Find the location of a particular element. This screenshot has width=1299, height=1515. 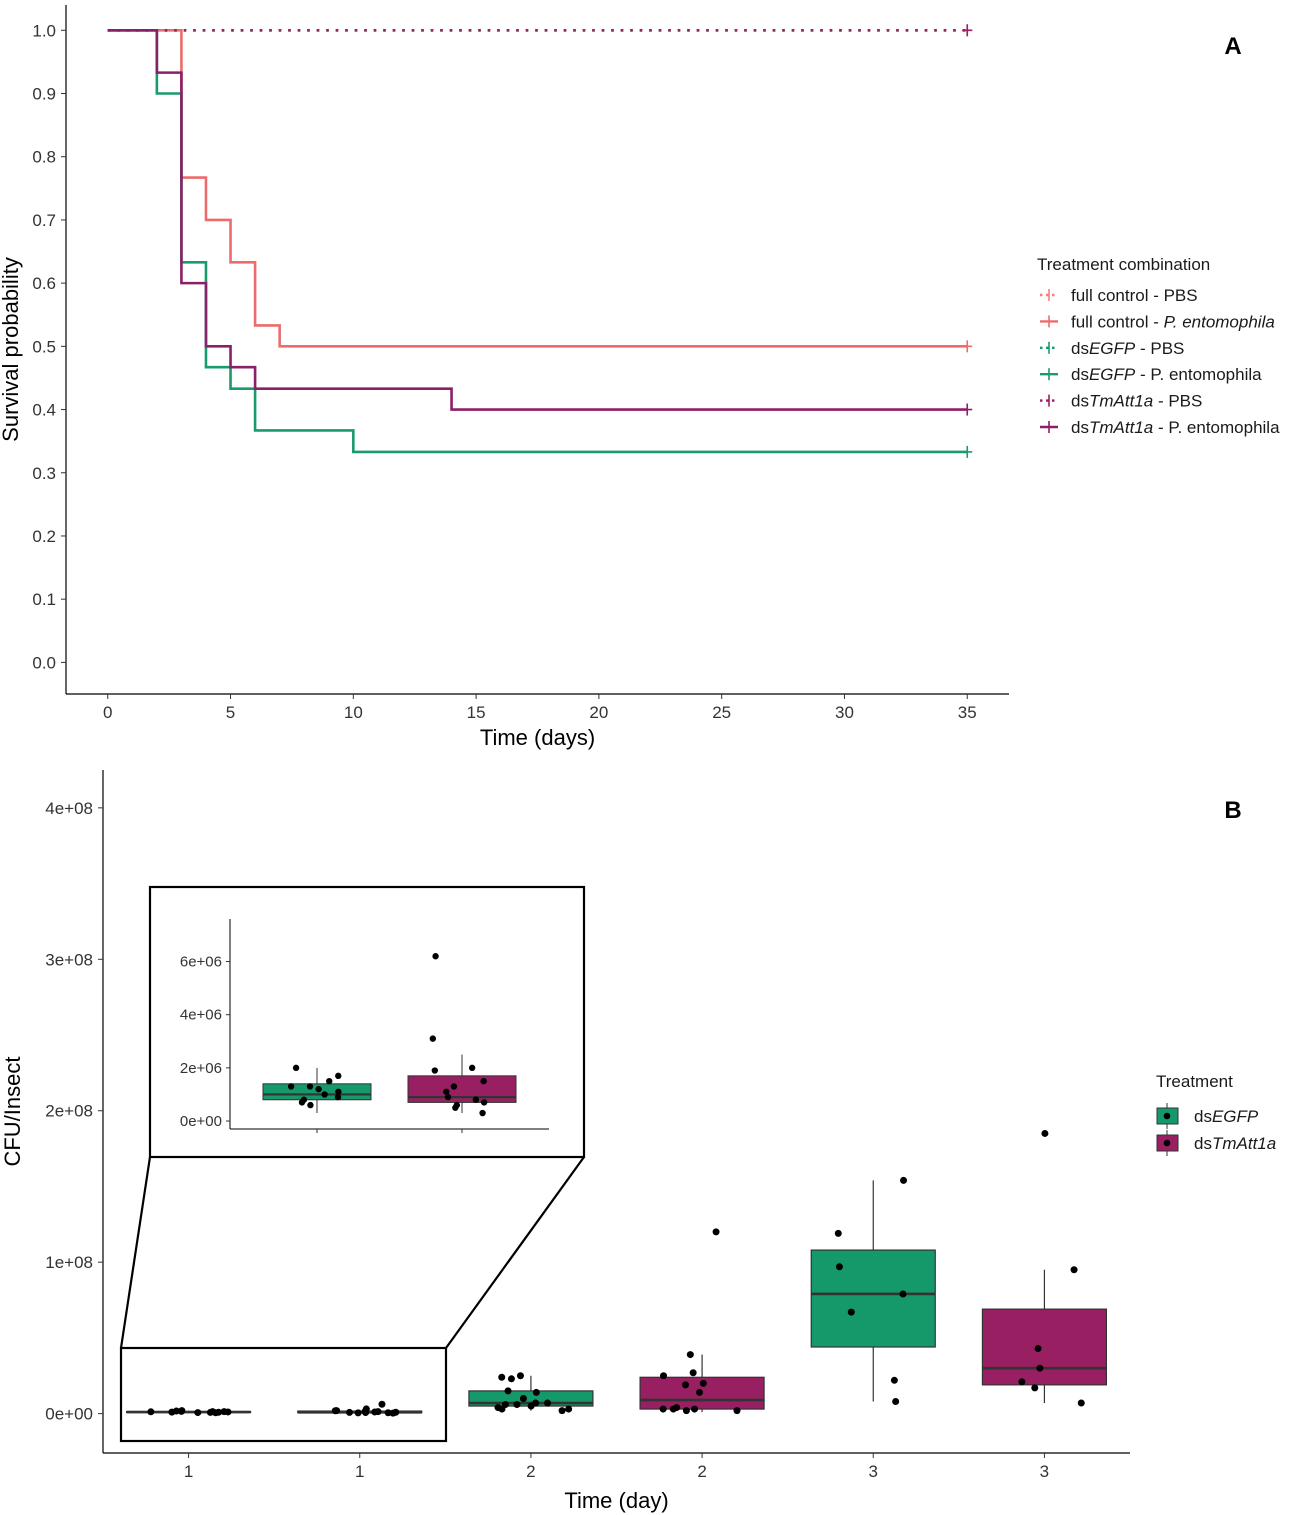

x-tick-label: 30 is located at coordinates (844, 712).